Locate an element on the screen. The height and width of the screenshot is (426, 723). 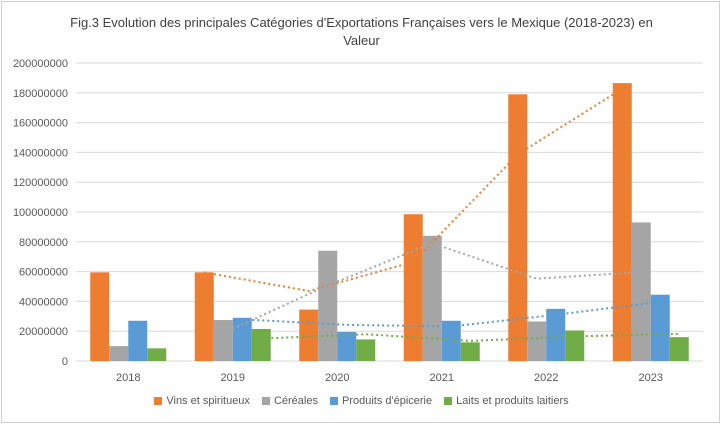
legend-item: Laits et produits laitiers is located at coordinates (506, 401).